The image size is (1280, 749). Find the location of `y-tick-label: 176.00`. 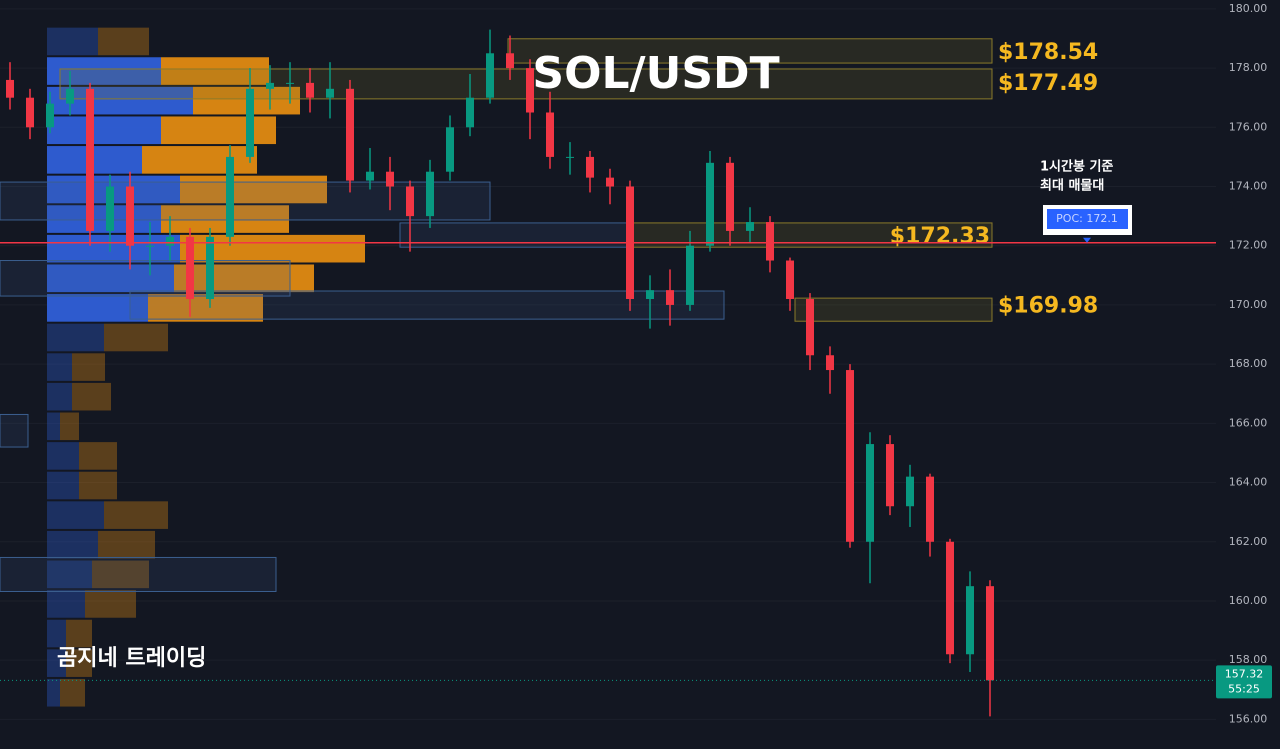

y-tick-label: 176.00 is located at coordinates (1248, 126).